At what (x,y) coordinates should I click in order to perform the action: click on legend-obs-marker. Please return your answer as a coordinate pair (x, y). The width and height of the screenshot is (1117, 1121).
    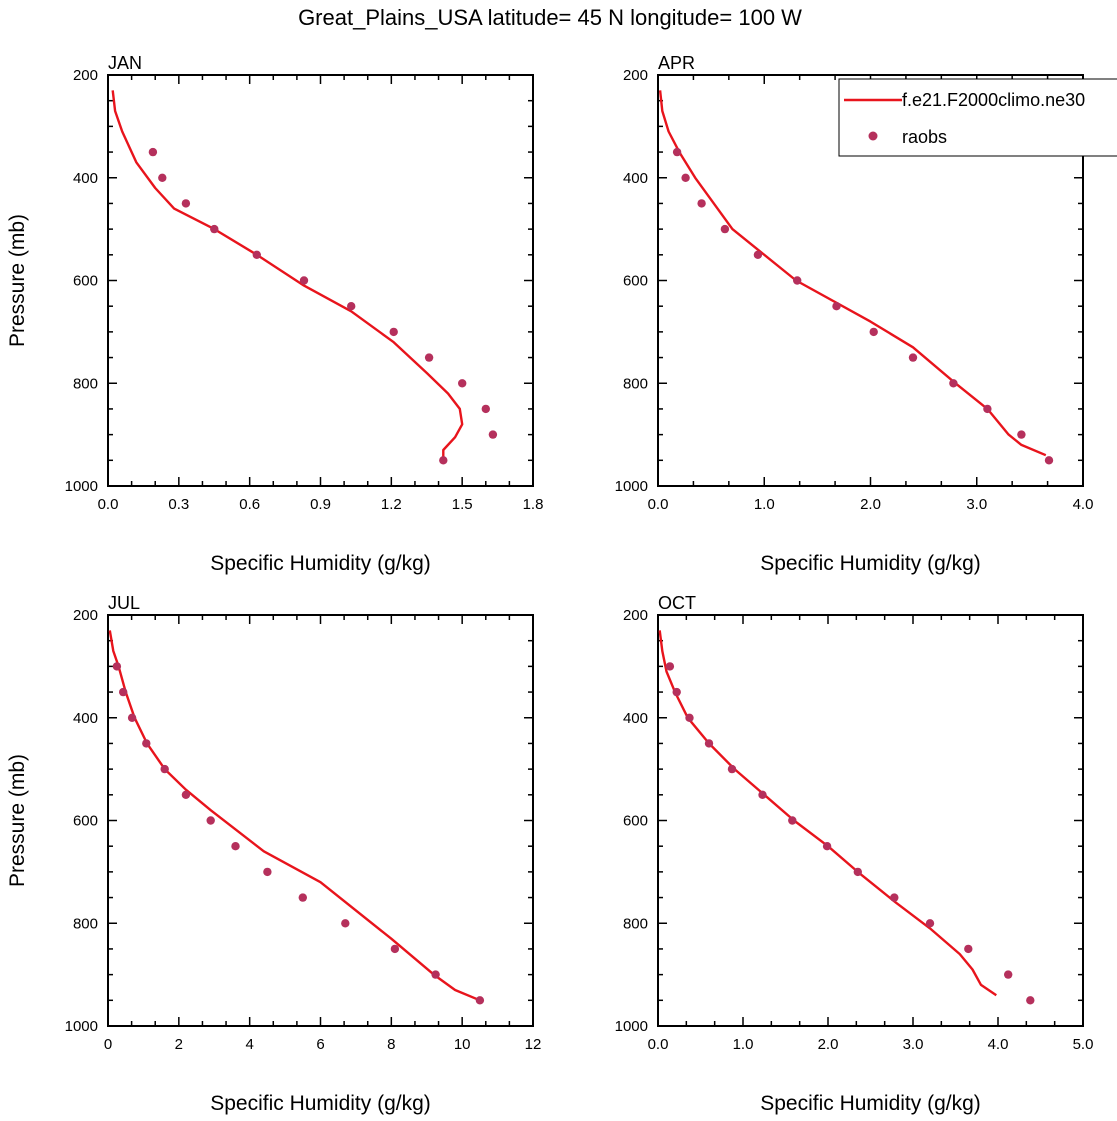
    Looking at the image, I should click on (873, 136).